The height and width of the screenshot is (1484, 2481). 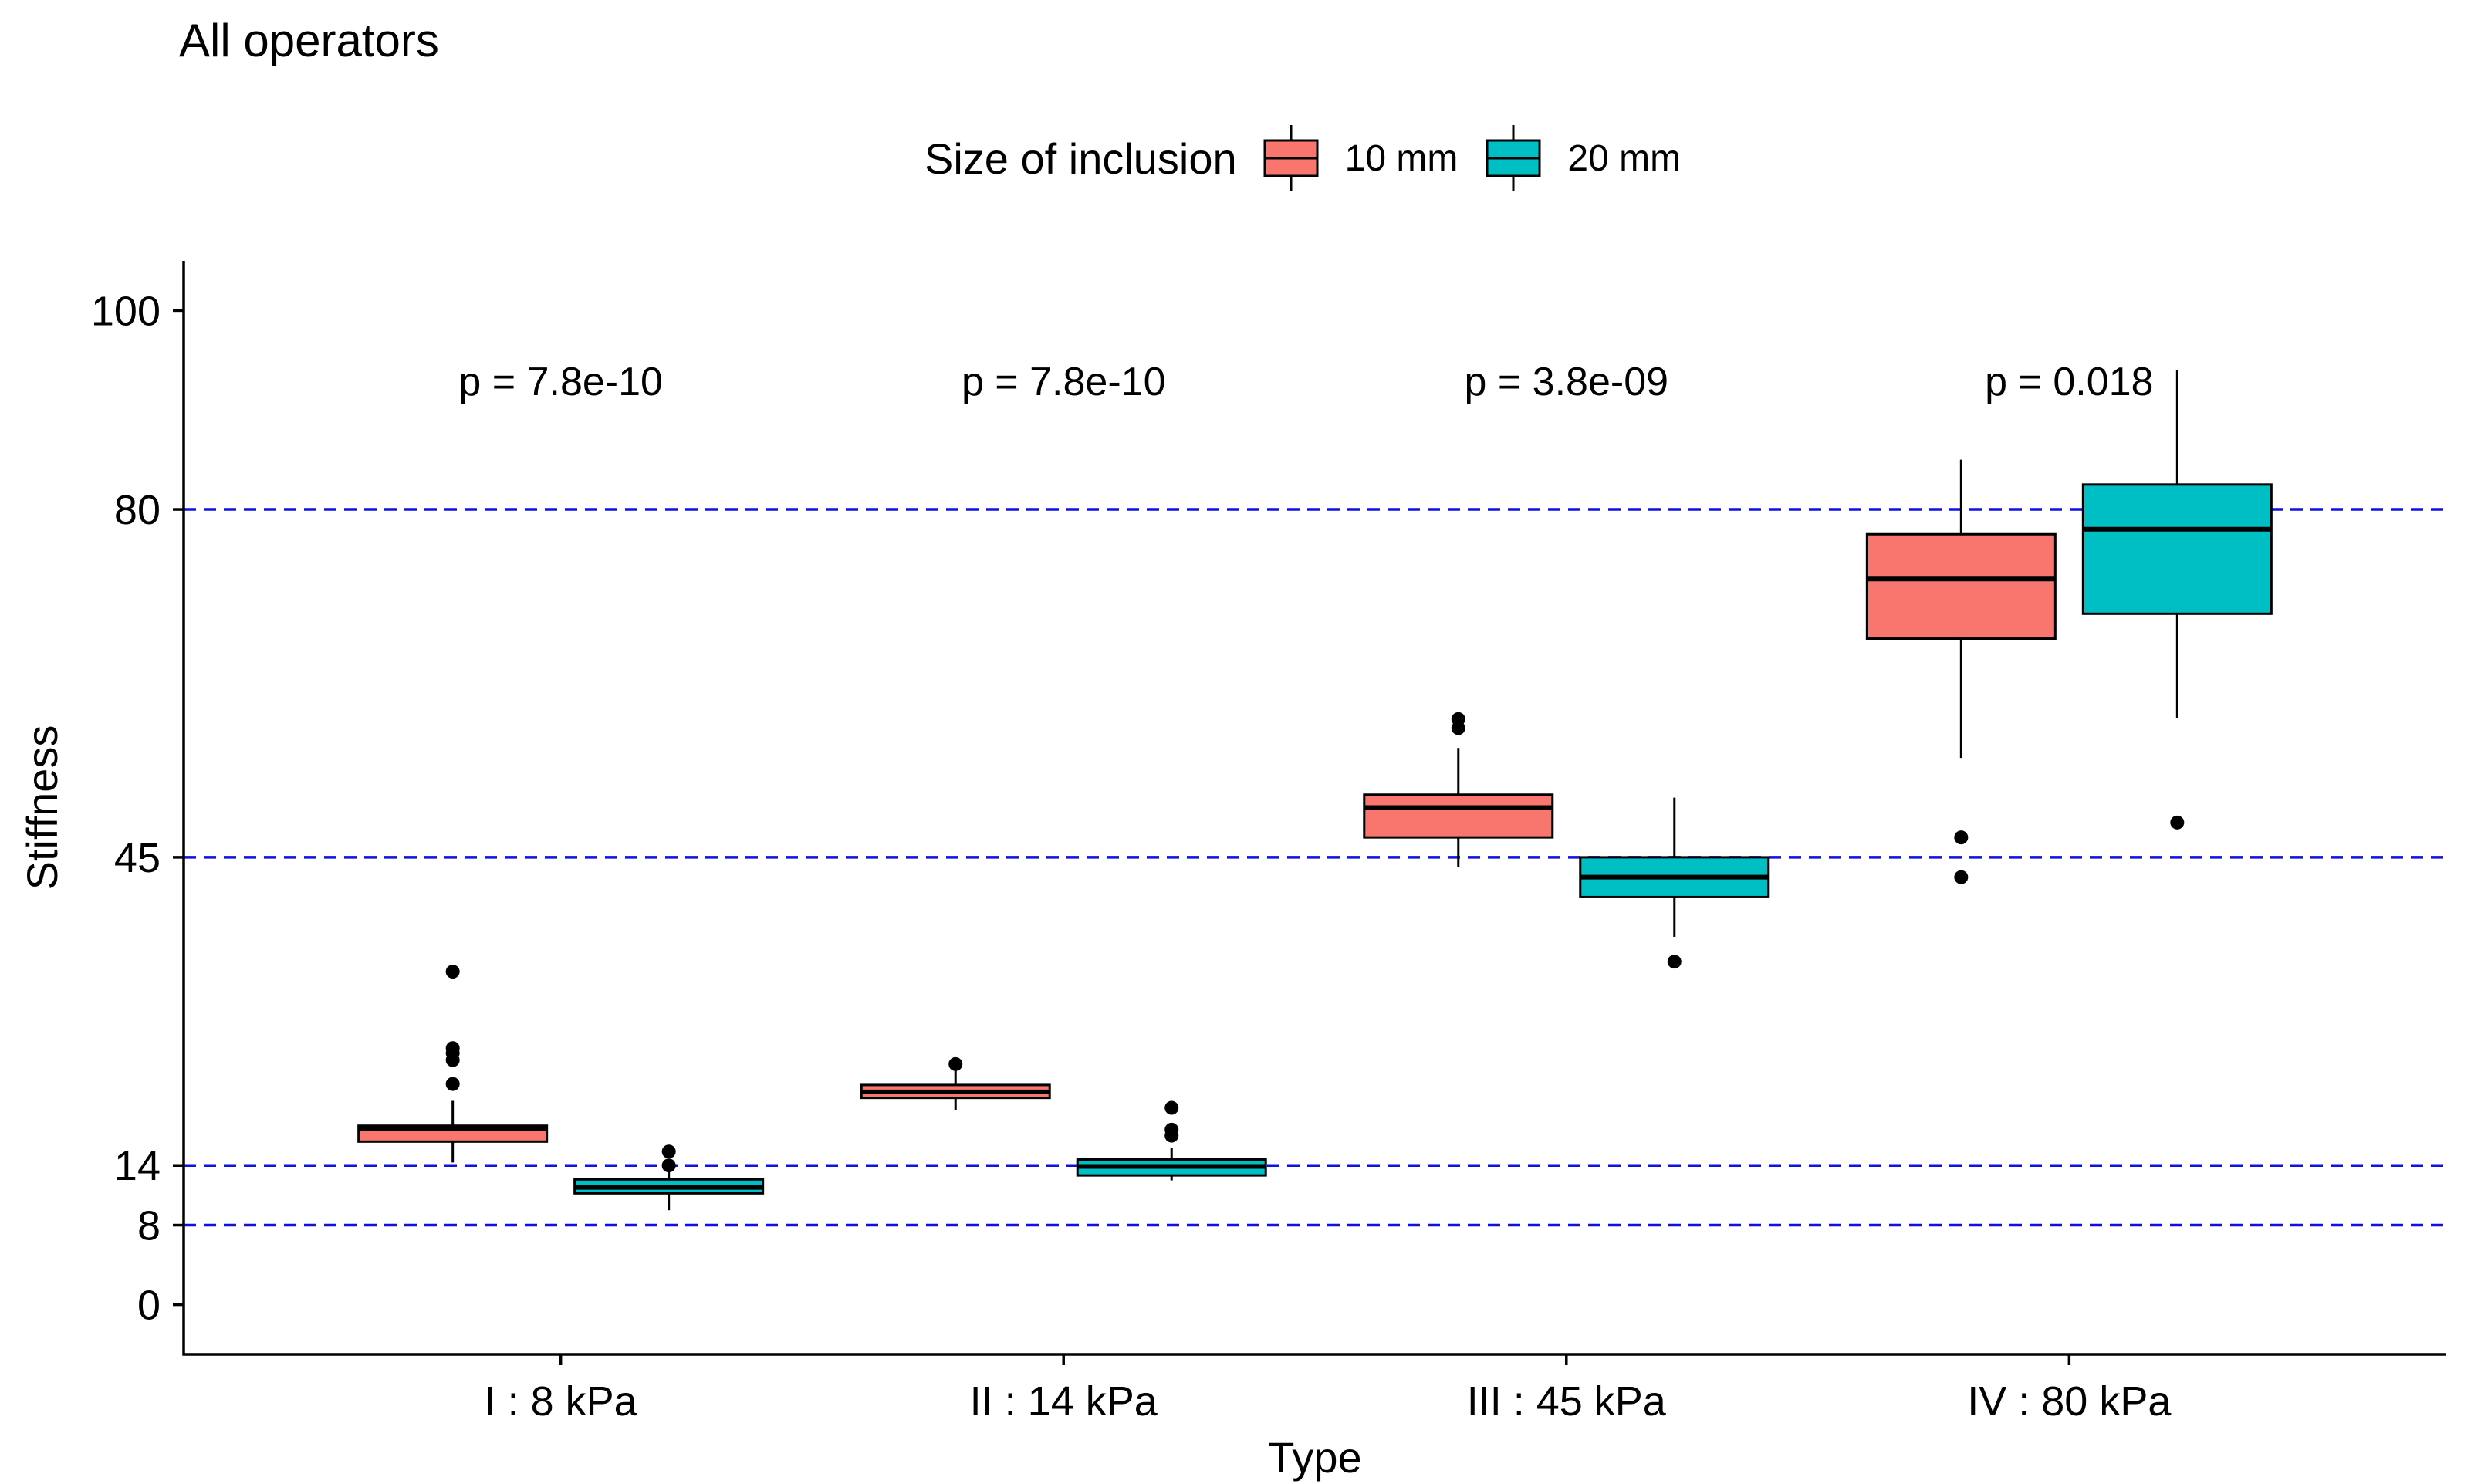 What do you see at coordinates (149, 1306) in the screenshot?
I see `y-tick-label: 0` at bounding box center [149, 1306].